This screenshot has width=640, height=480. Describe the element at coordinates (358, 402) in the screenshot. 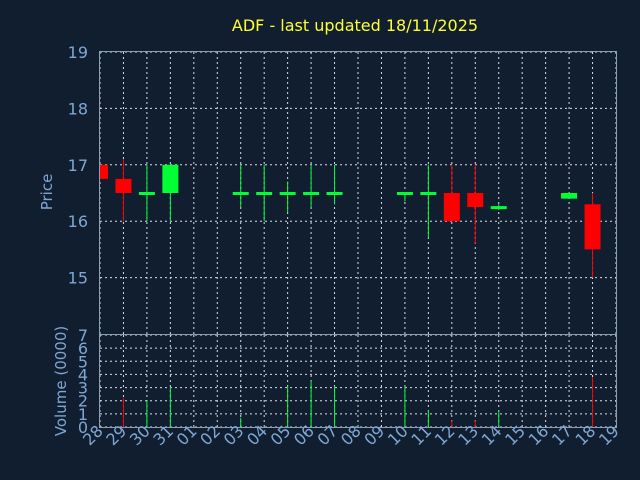

I see `volume-bars` at that location.